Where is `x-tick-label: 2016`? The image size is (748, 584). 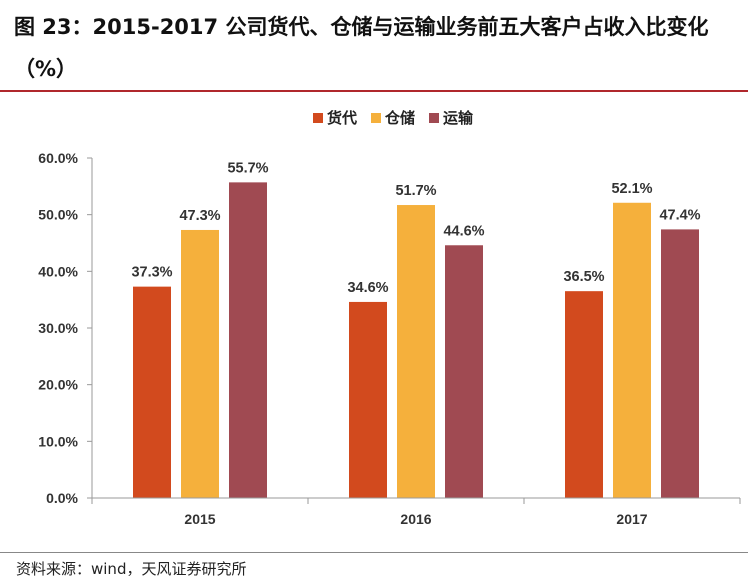 x-tick-label: 2016 is located at coordinates (415, 519).